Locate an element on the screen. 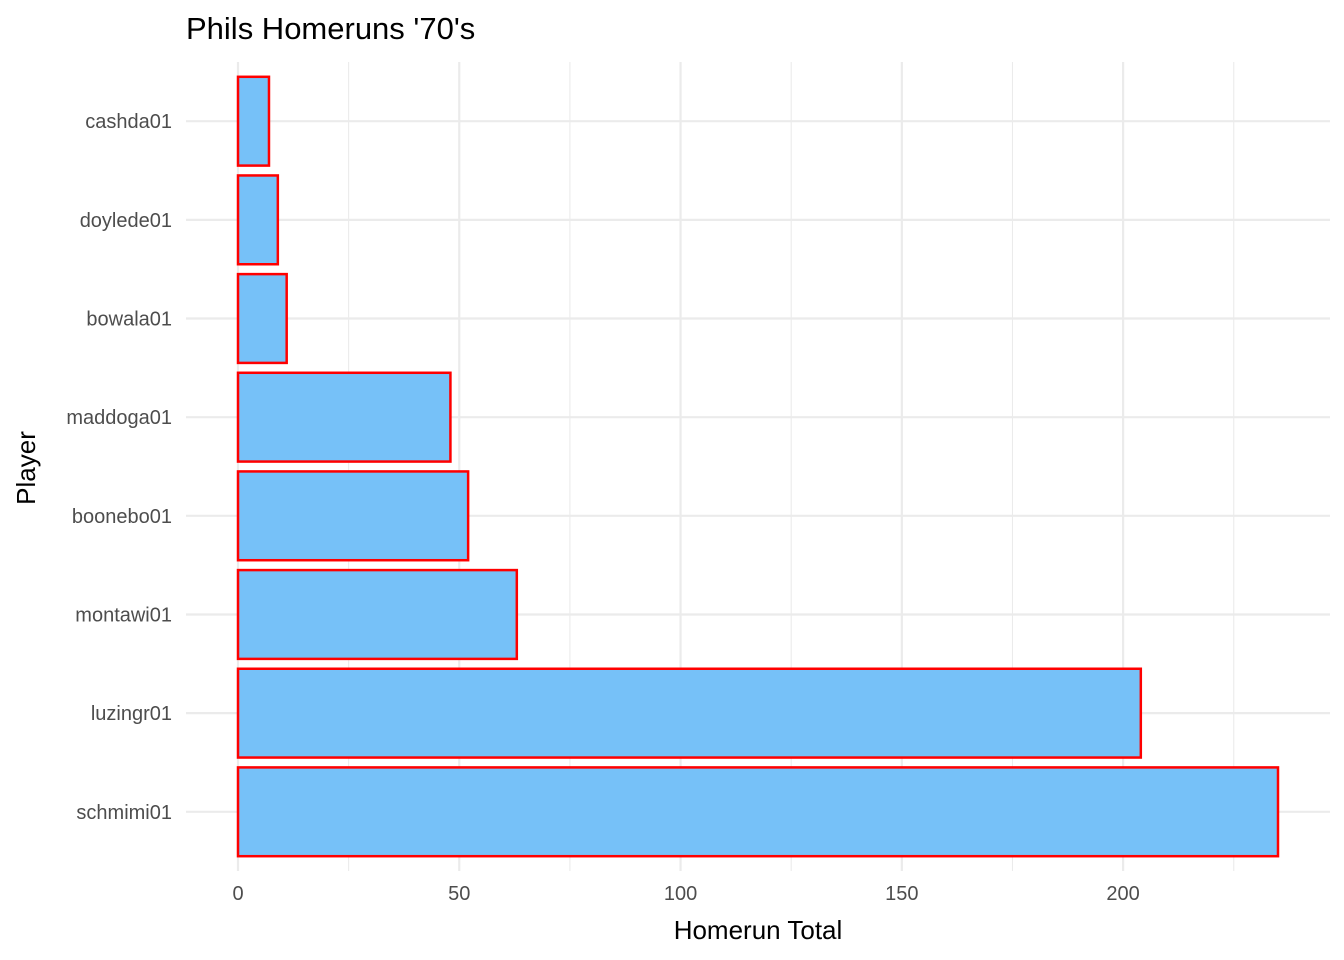 The width and height of the screenshot is (1344, 960). bar-boonebo01 is located at coordinates (353, 516).